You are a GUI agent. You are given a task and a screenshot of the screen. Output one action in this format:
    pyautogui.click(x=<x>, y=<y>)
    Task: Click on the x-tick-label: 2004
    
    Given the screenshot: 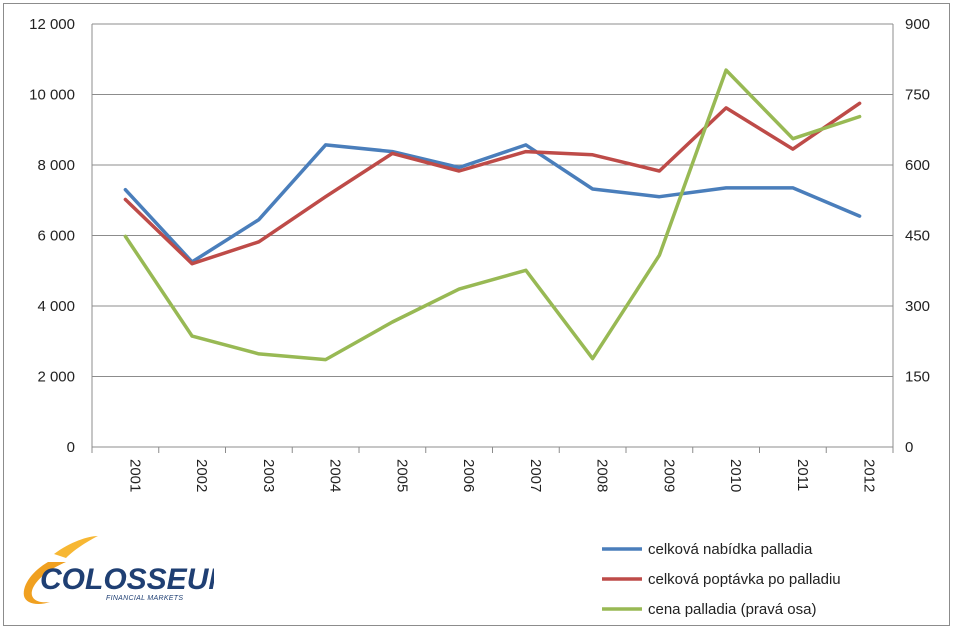 What is the action you would take?
    pyautogui.click(x=335, y=475)
    